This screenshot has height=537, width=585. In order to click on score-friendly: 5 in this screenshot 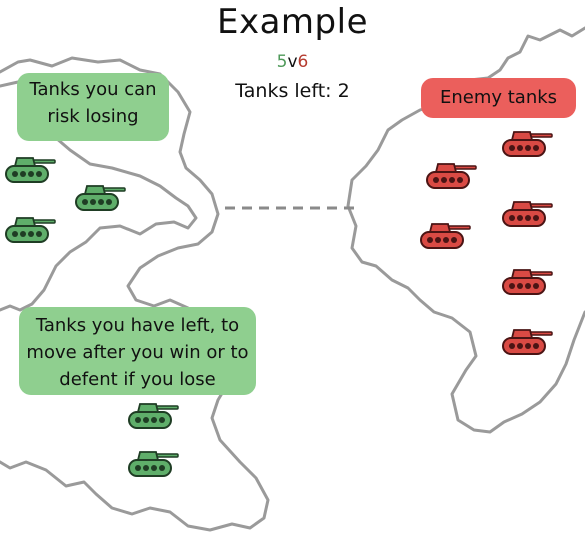, I will do `click(282, 62)`.